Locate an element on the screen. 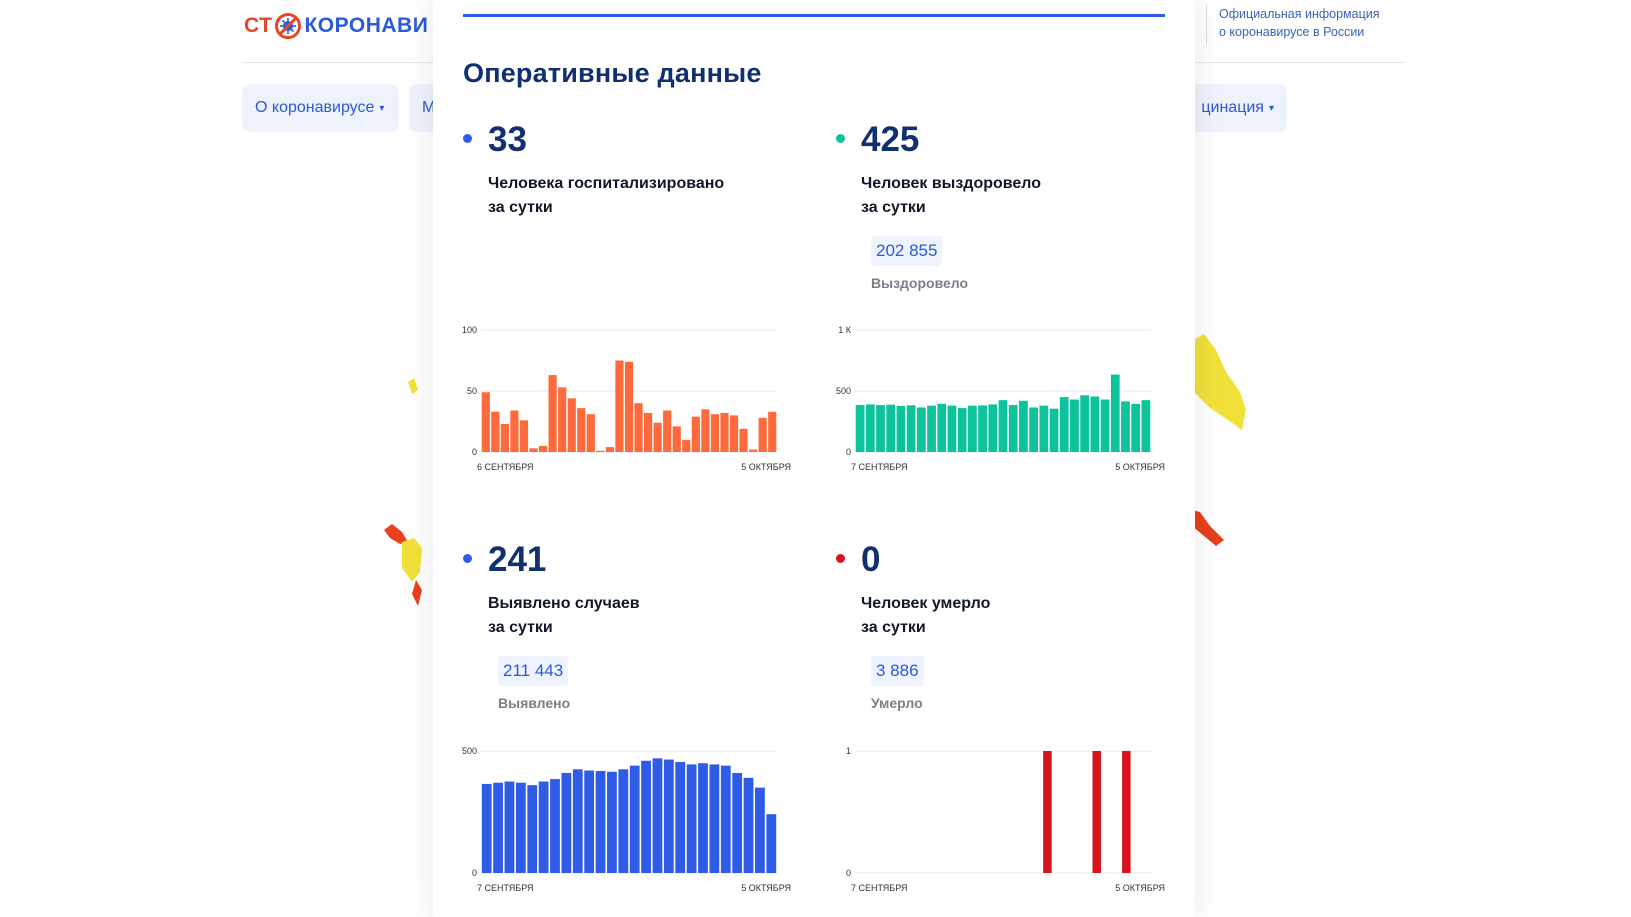 The height and width of the screenshot is (917, 1631). nav-about-covid: О коронавирусе ▾ is located at coordinates (320, 108).